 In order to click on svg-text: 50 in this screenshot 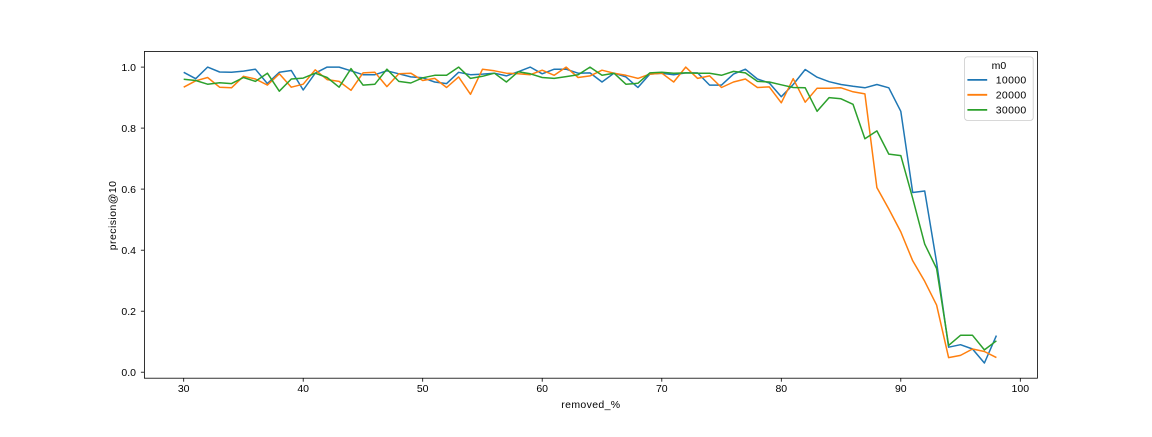, I will do `click(423, 389)`.